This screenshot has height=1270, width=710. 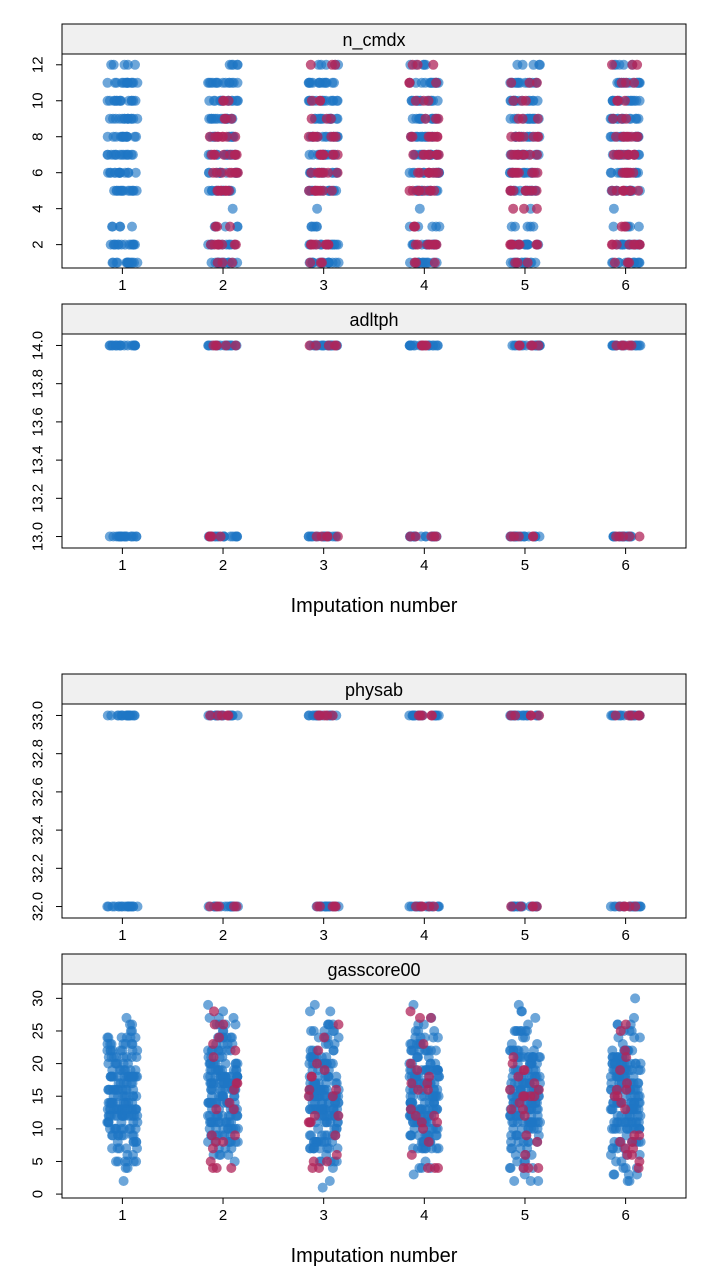 What do you see at coordinates (38, 1096) in the screenshot?
I see `y-tick-label: 15` at bounding box center [38, 1096].